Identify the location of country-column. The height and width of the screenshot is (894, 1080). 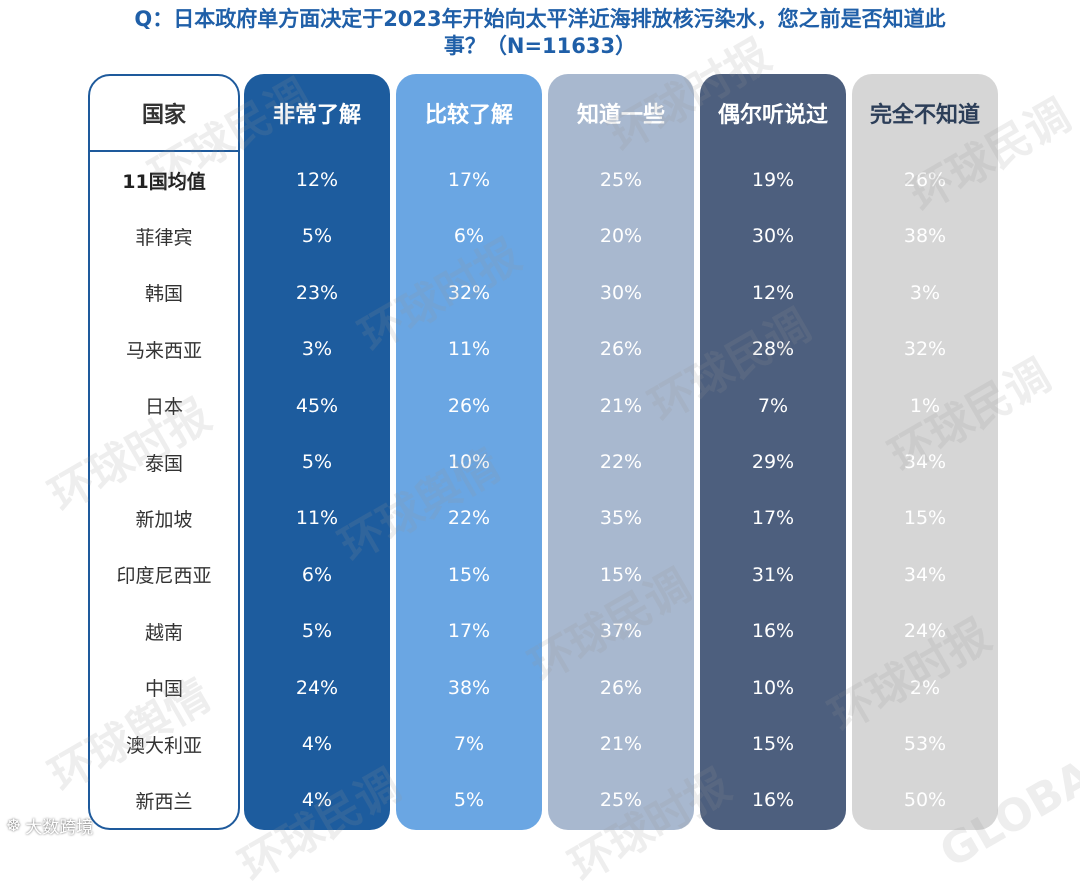
(164, 452).